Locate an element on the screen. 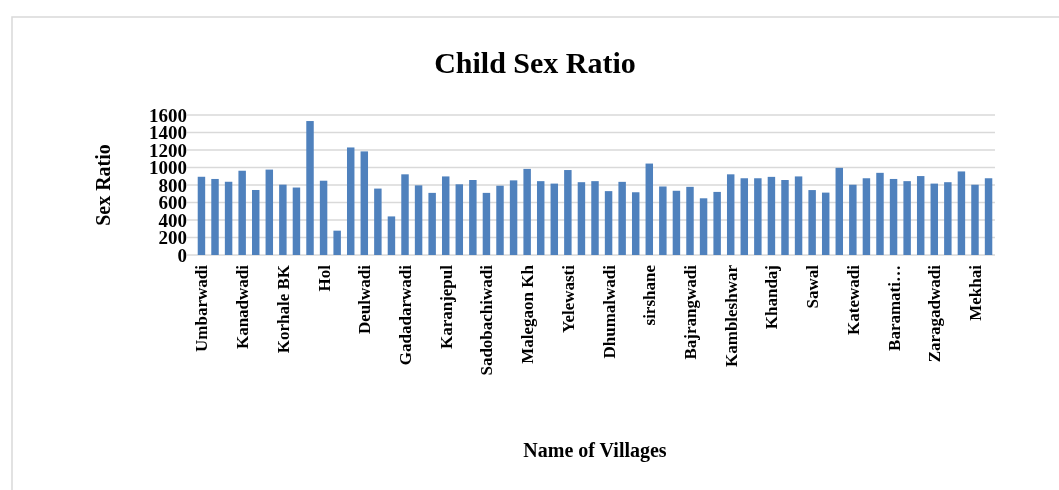 This screenshot has width=1059, height=490. x-tick-label: Kambleshwar is located at coordinates (731, 315).